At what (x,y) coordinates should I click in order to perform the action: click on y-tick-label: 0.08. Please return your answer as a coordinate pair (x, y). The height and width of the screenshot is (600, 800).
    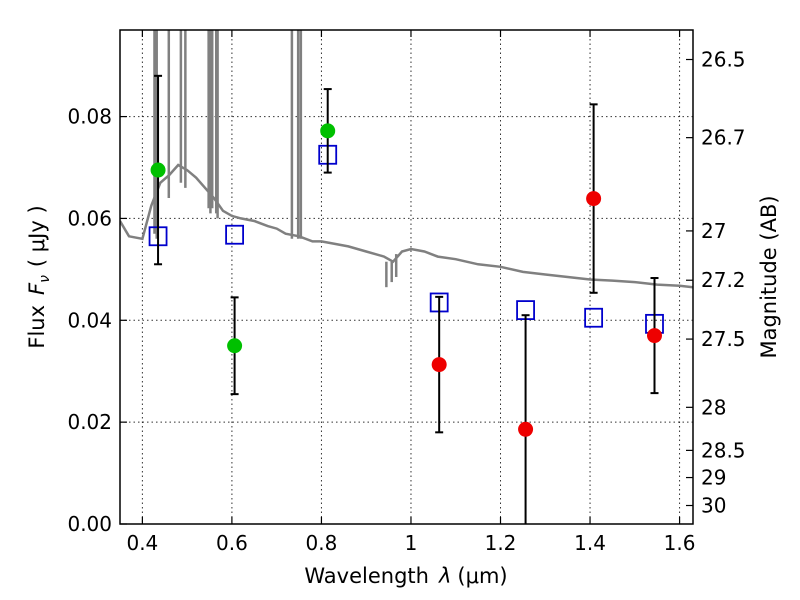
    Looking at the image, I should click on (89, 117).